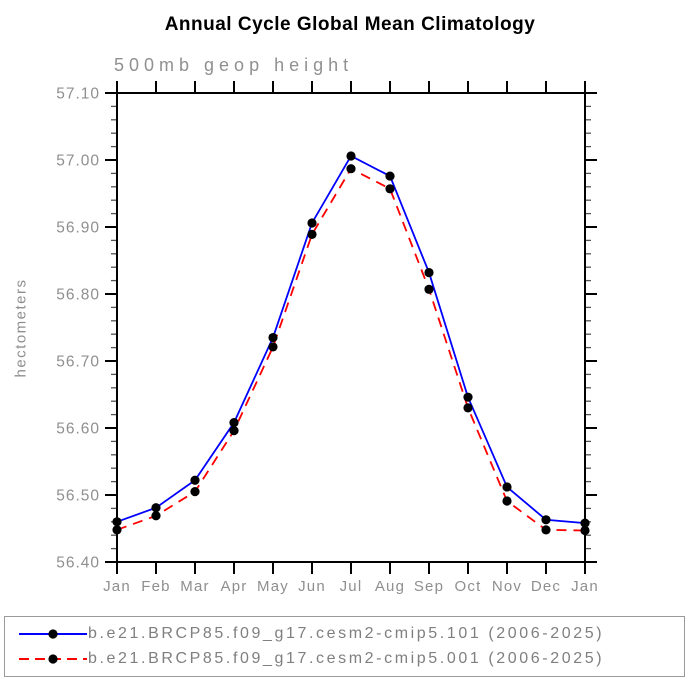 The width and height of the screenshot is (700, 700). What do you see at coordinates (78, 429) in the screenshot?
I see `svg-text: 56.60` at bounding box center [78, 429].